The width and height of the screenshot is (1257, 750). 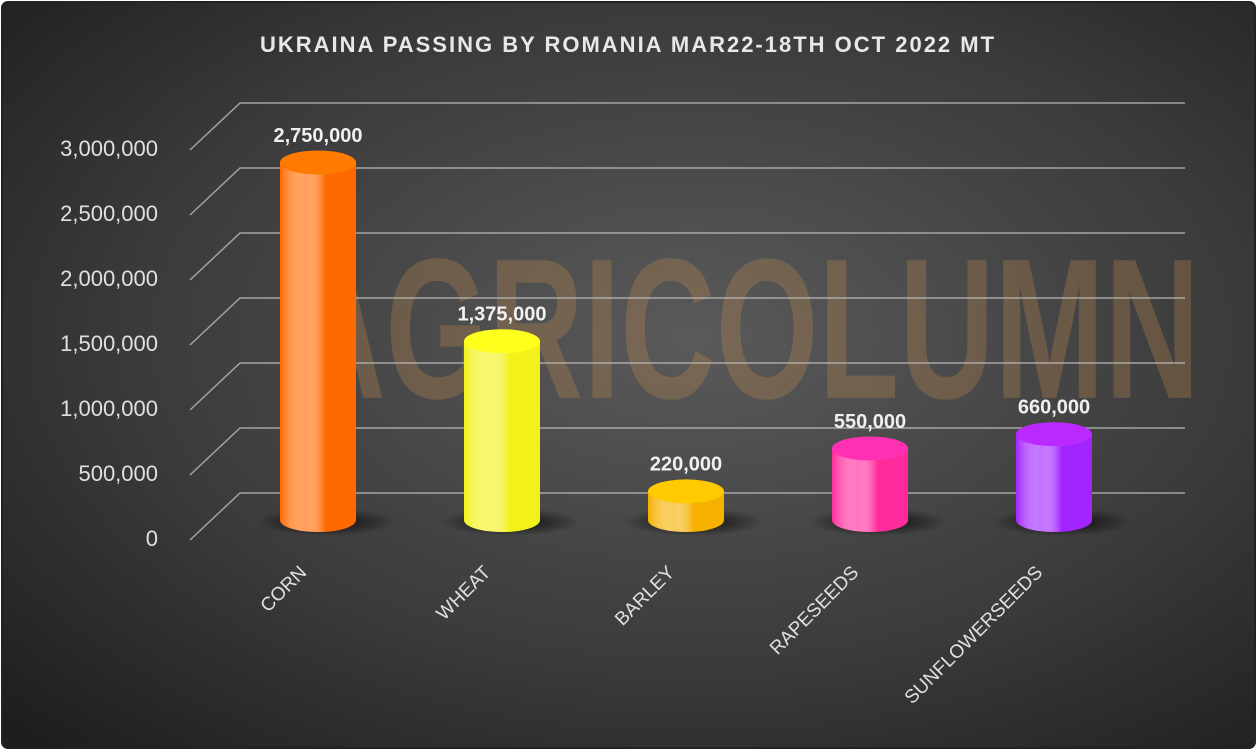 What do you see at coordinates (502, 315) in the screenshot?
I see `value-label: 1,375,000` at bounding box center [502, 315].